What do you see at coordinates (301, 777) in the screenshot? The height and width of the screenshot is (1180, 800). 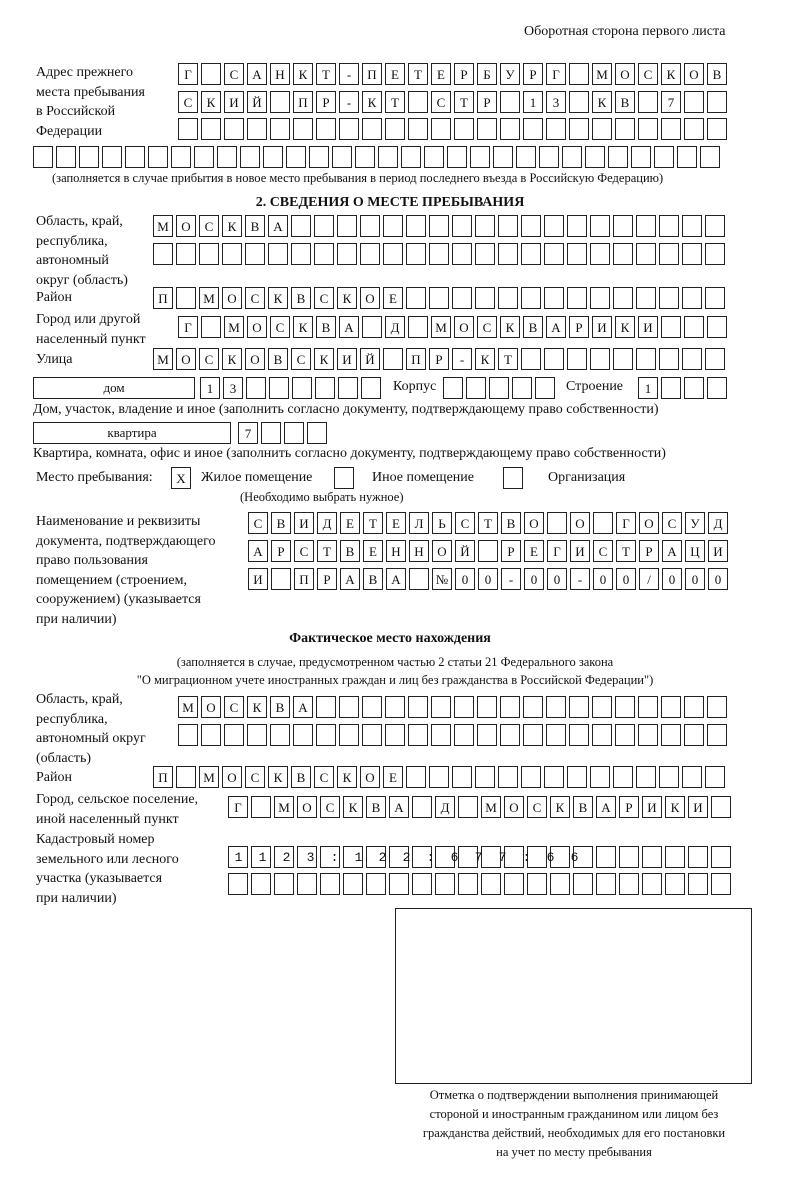 I see `char-box: В` at bounding box center [301, 777].